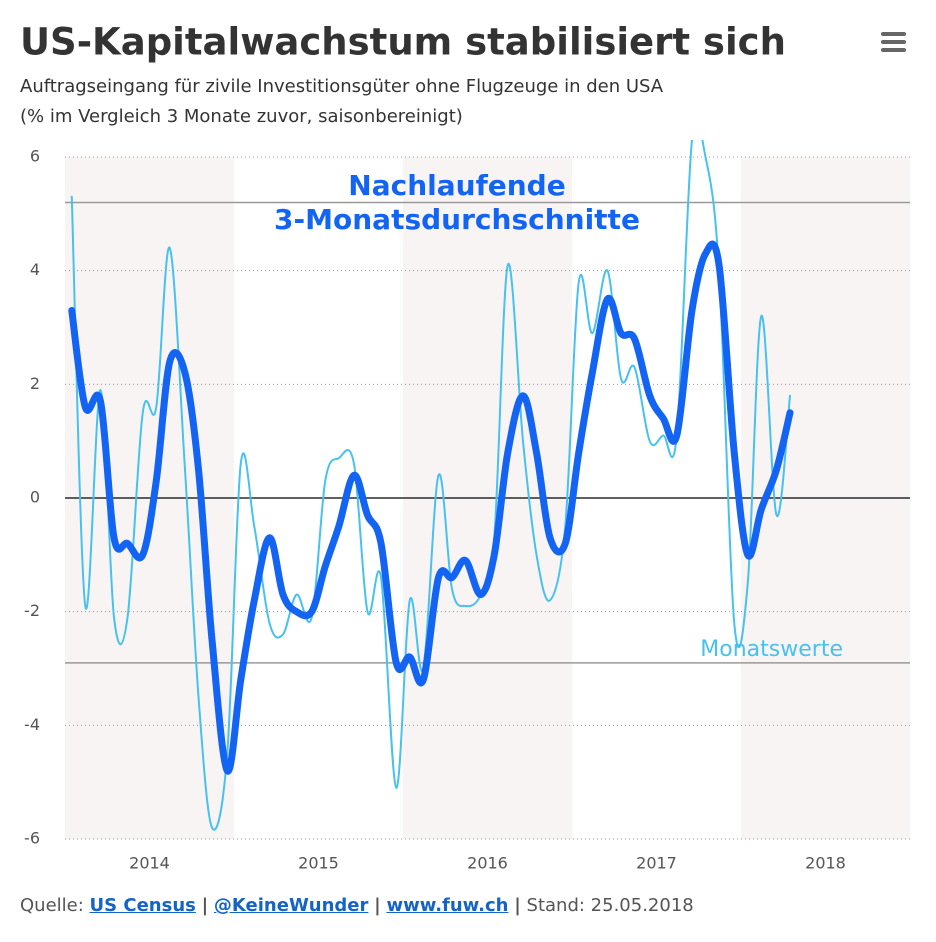 The height and width of the screenshot is (942, 936). What do you see at coordinates (35, 156) in the screenshot?
I see `y-tick-label: 6` at bounding box center [35, 156].